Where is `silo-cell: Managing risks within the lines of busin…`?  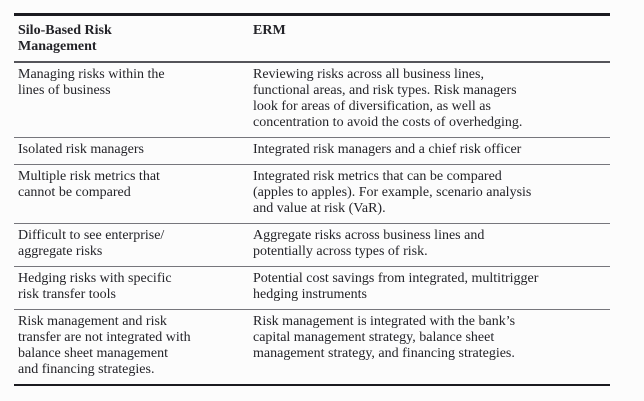 silo-cell: Managing risks within the lines of busin… is located at coordinates (91, 82).